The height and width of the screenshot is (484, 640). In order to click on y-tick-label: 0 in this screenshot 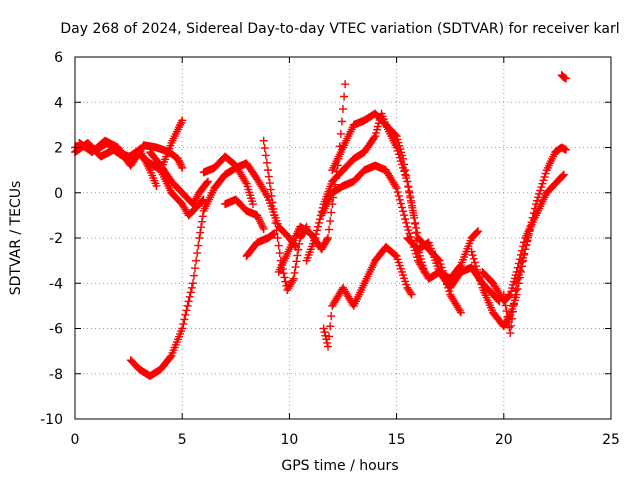, I will do `click(58, 194)`.